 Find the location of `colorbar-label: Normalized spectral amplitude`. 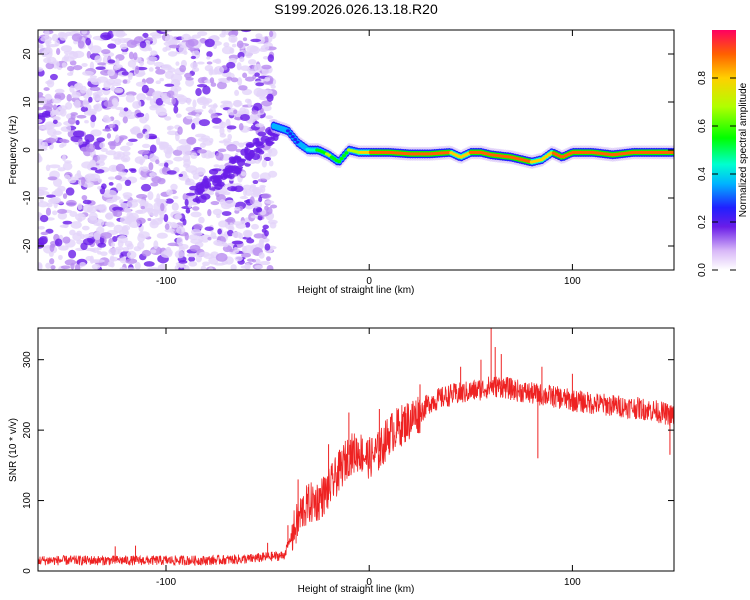

colorbar-label: Normalized spectral amplitude is located at coordinates (743, 149).